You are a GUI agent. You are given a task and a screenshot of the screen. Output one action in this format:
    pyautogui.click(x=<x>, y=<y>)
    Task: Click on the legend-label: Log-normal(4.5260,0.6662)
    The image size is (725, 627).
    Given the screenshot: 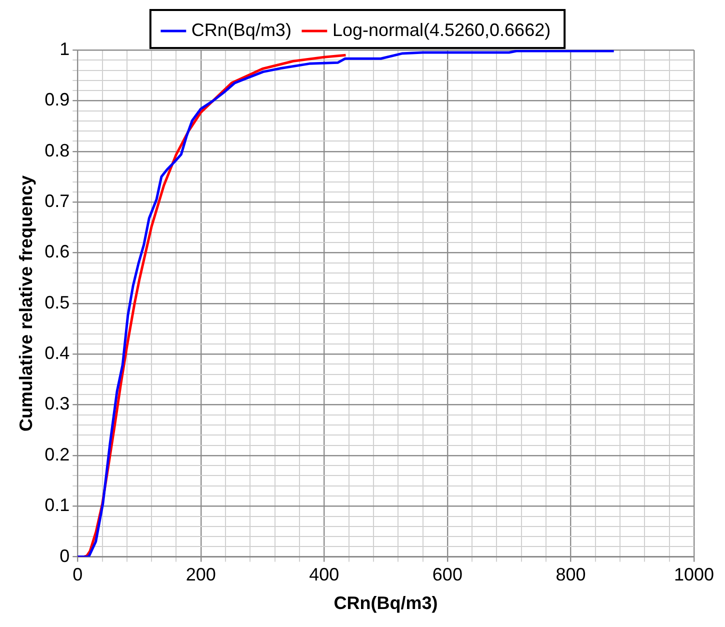 What is the action you would take?
    pyautogui.click(x=441, y=30)
    